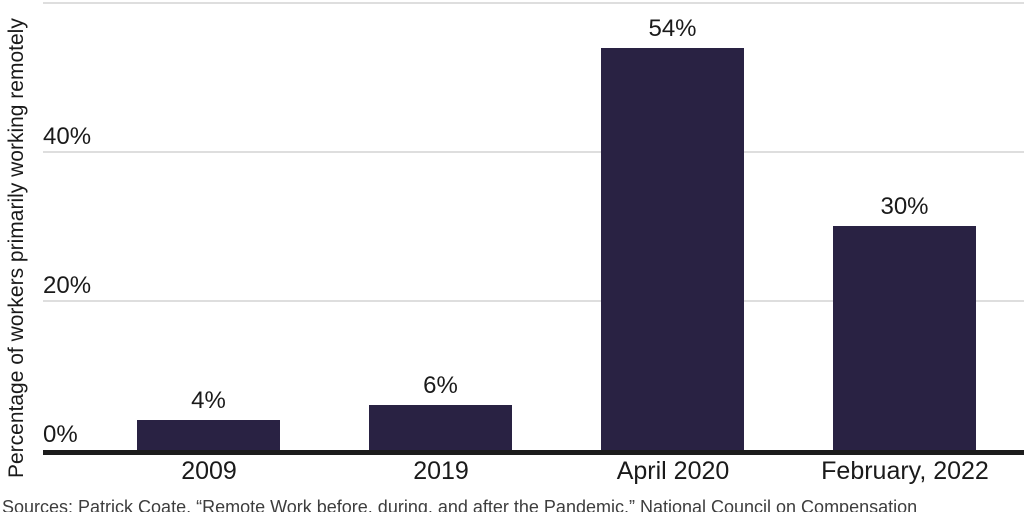 This screenshot has width=1024, height=512. I want to click on x-axis-label: 2009, so click(209, 471).